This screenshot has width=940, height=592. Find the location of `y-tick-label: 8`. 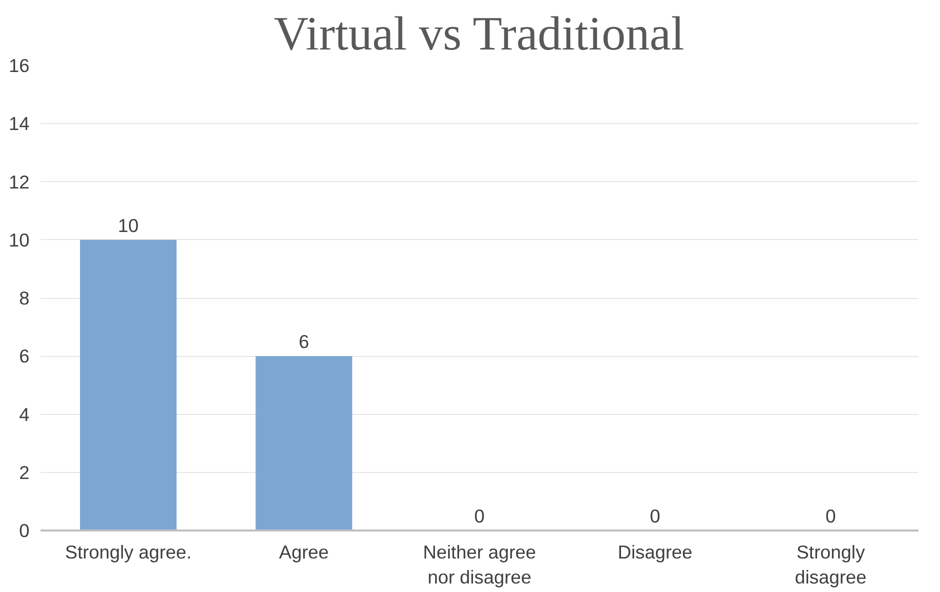

y-tick-label: 8 is located at coordinates (24, 298).